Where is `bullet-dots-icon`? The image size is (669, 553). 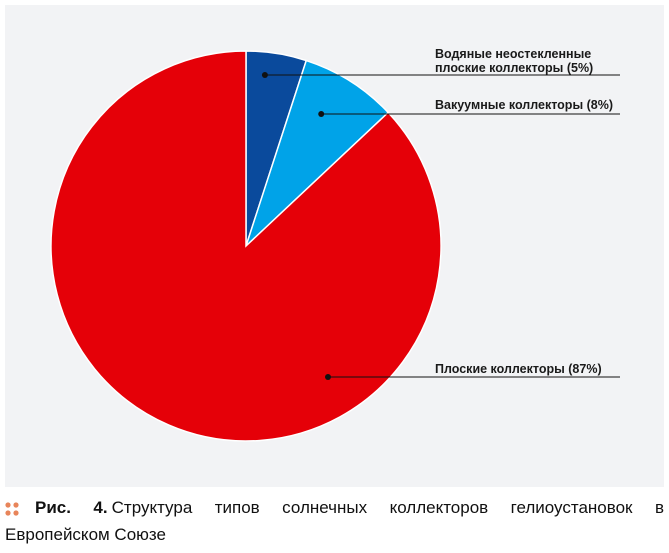
bullet-dots-icon is located at coordinates (12, 508).